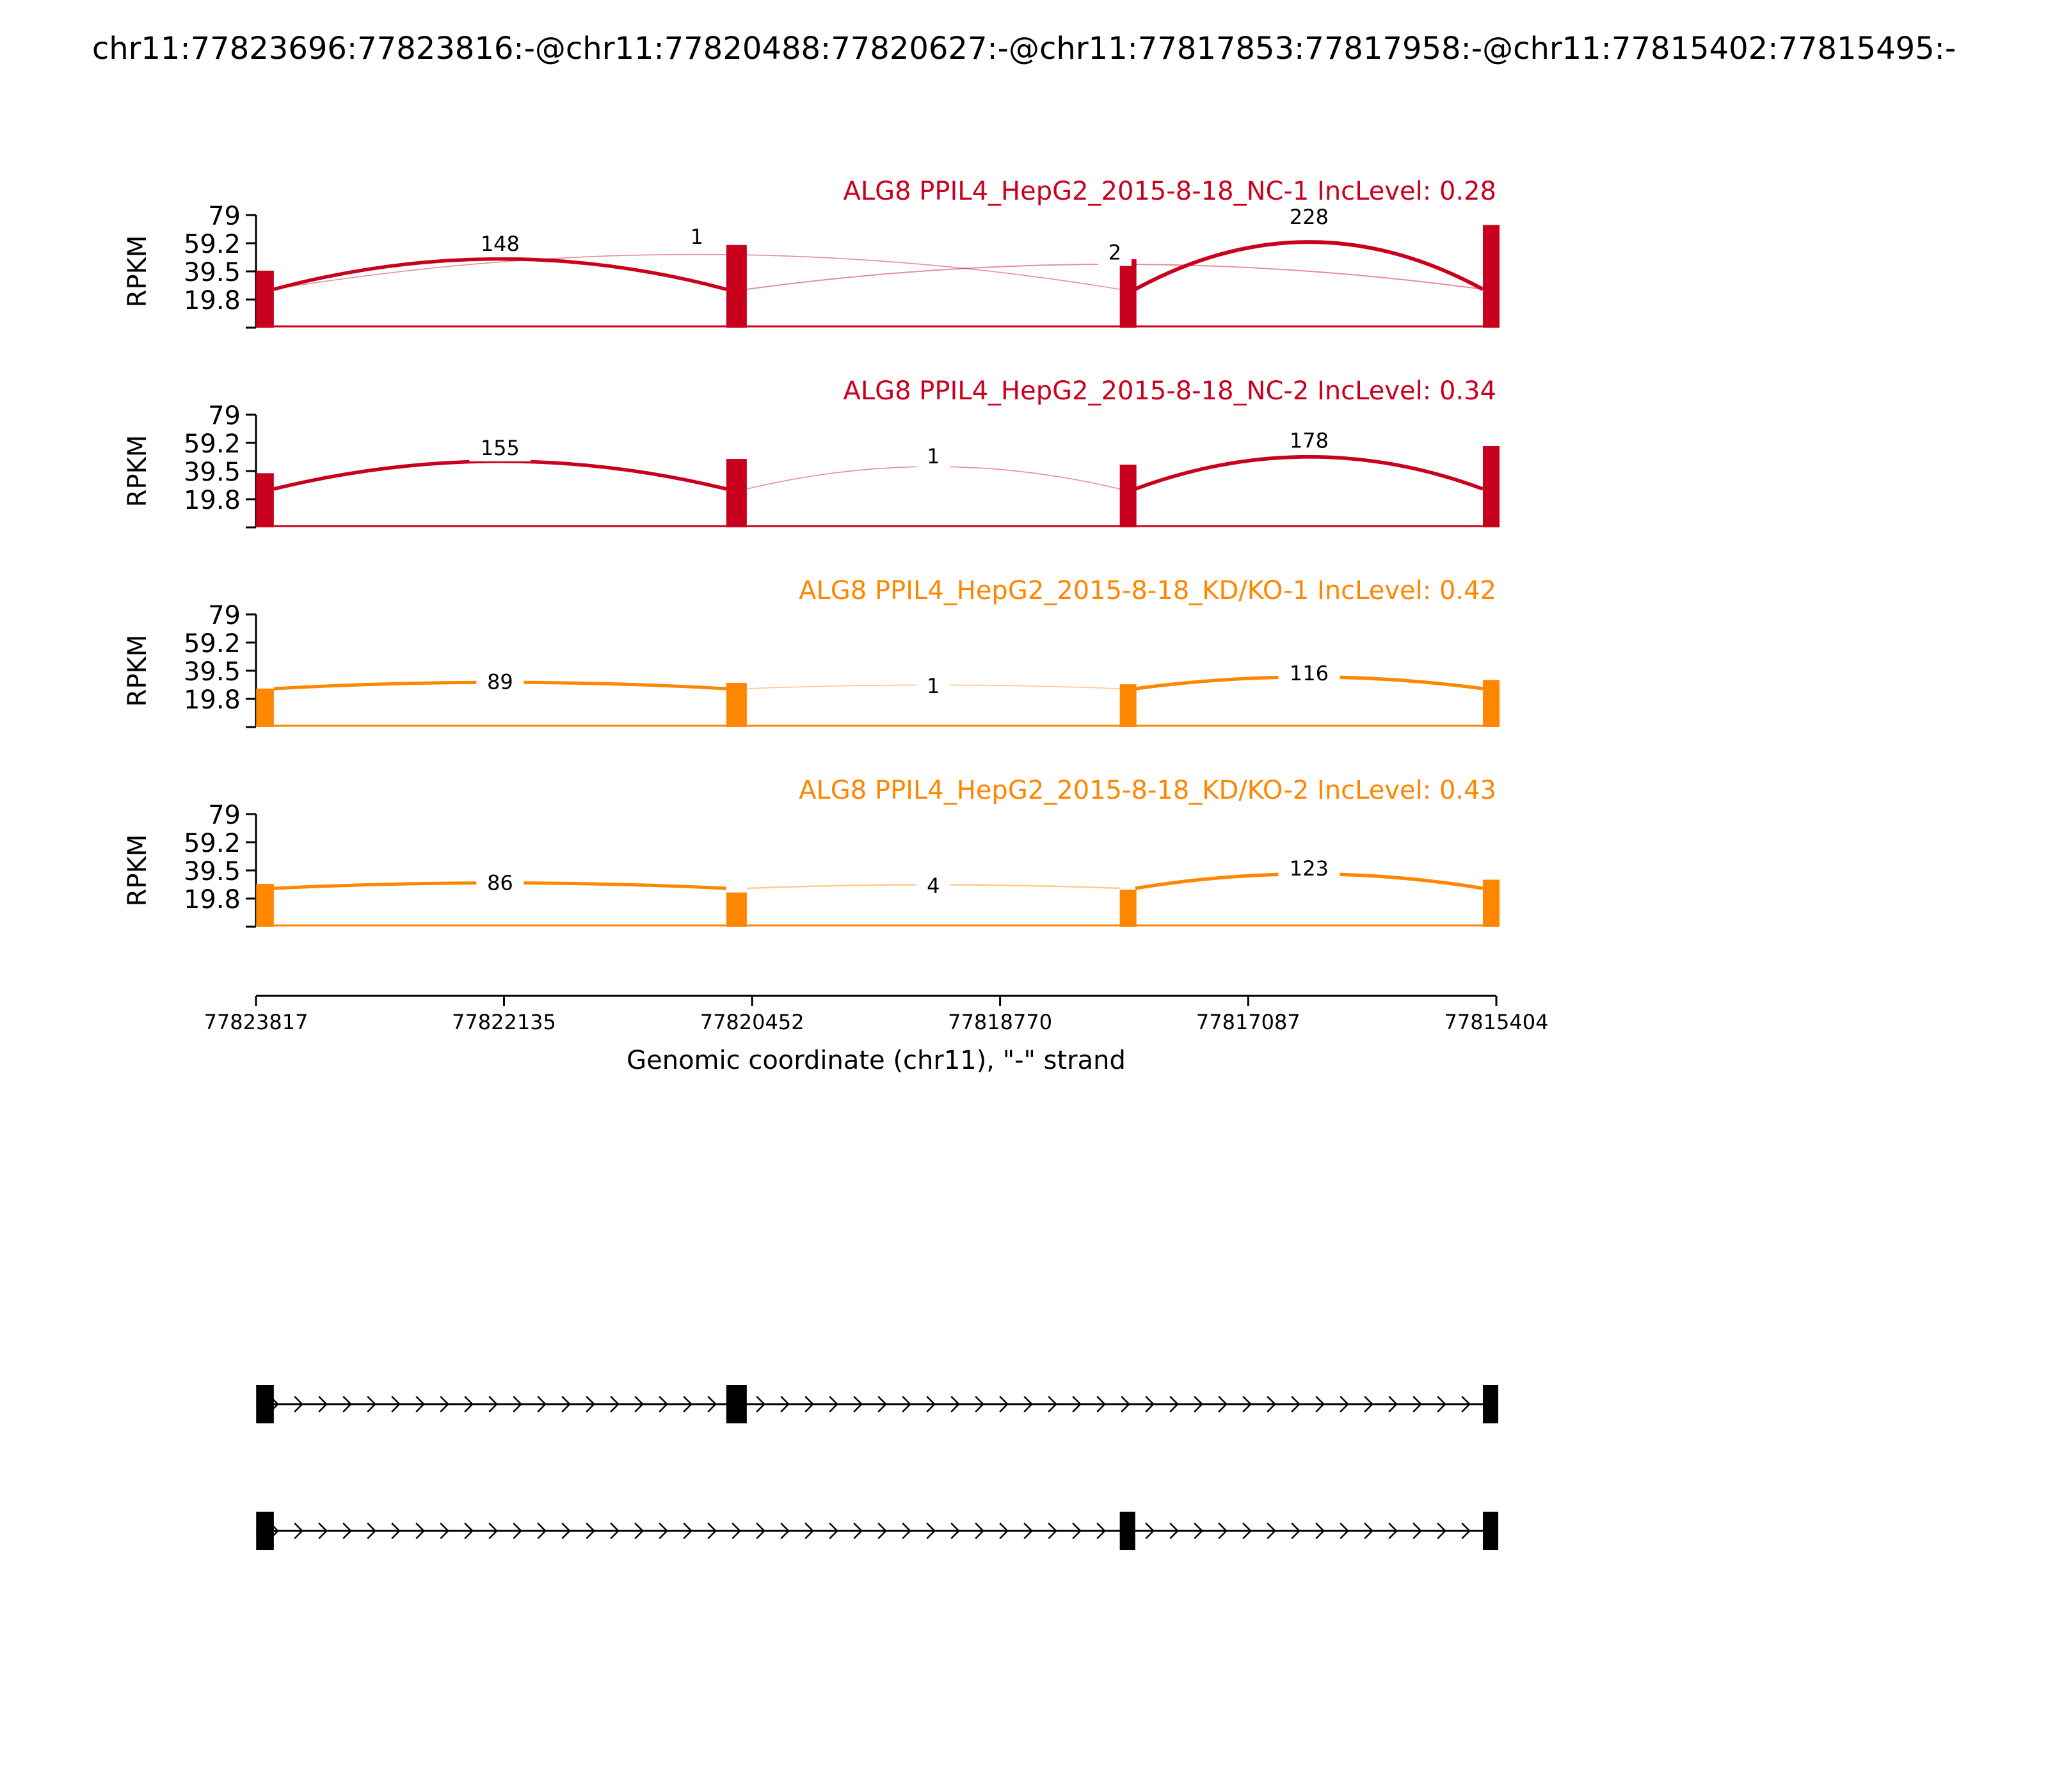  What do you see at coordinates (752, 1022) in the screenshot?
I see `x-tick-label: 77820452` at bounding box center [752, 1022].